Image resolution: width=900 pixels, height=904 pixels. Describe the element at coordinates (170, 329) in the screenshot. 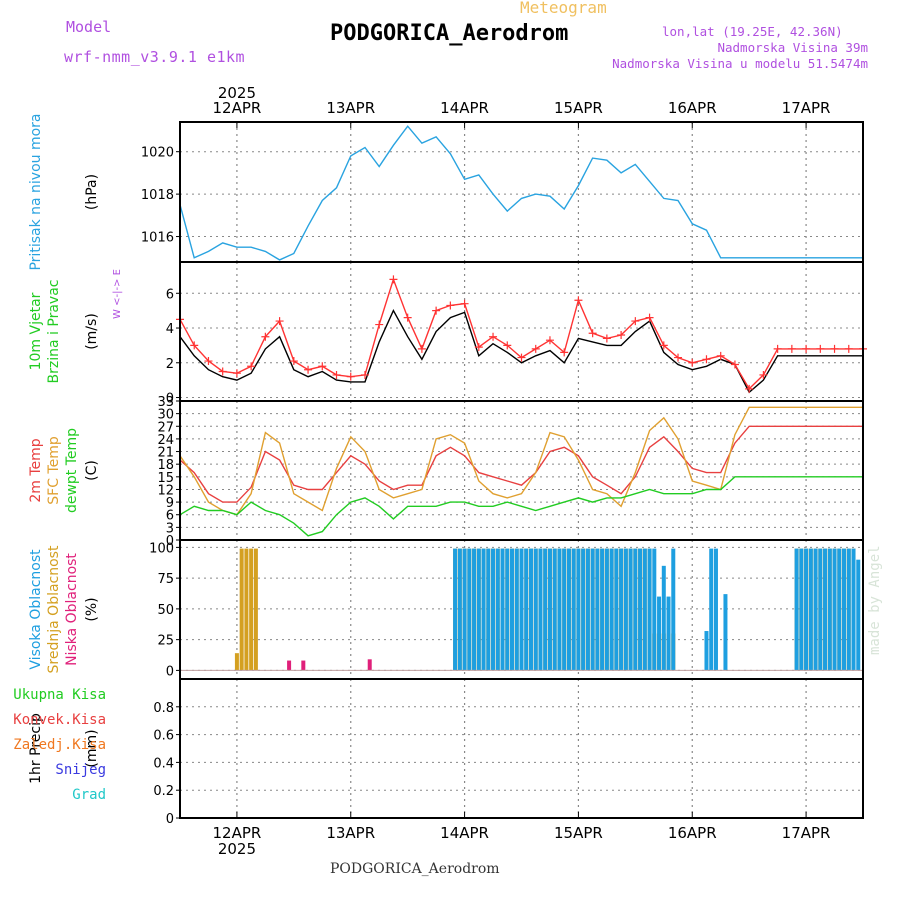

I see `y-tick-label: 4` at that location.